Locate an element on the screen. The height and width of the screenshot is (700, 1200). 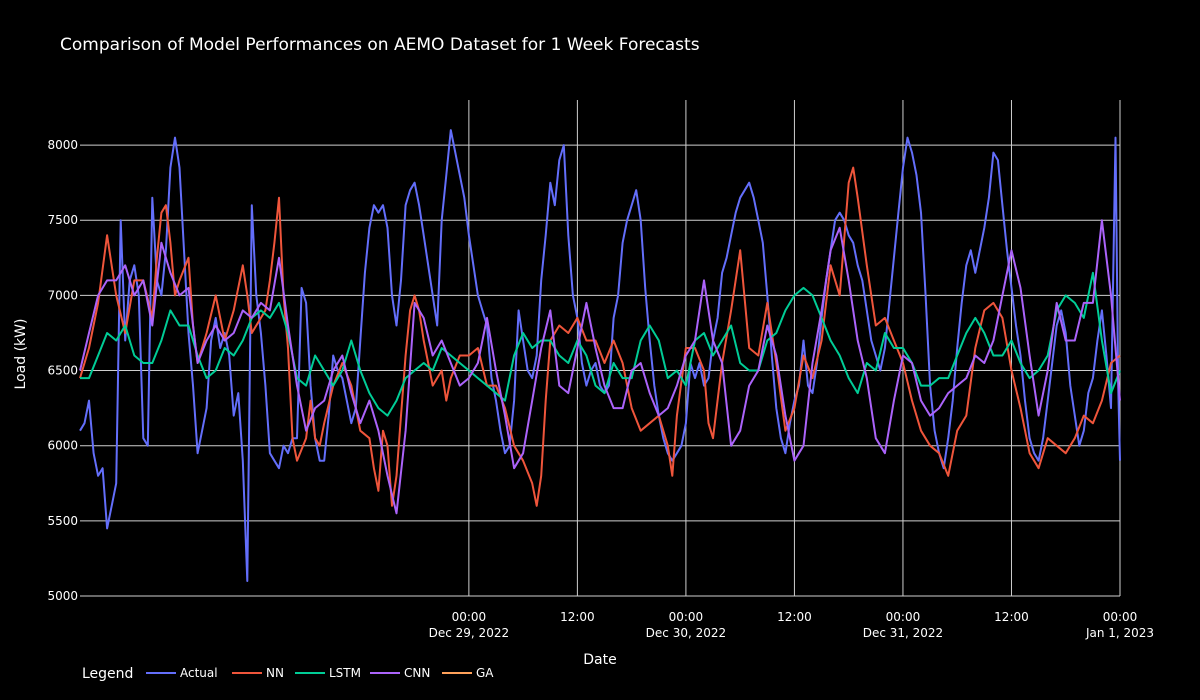
legend-items: Actual NN LSTM CNN GA is located at coordinates (320, 673).